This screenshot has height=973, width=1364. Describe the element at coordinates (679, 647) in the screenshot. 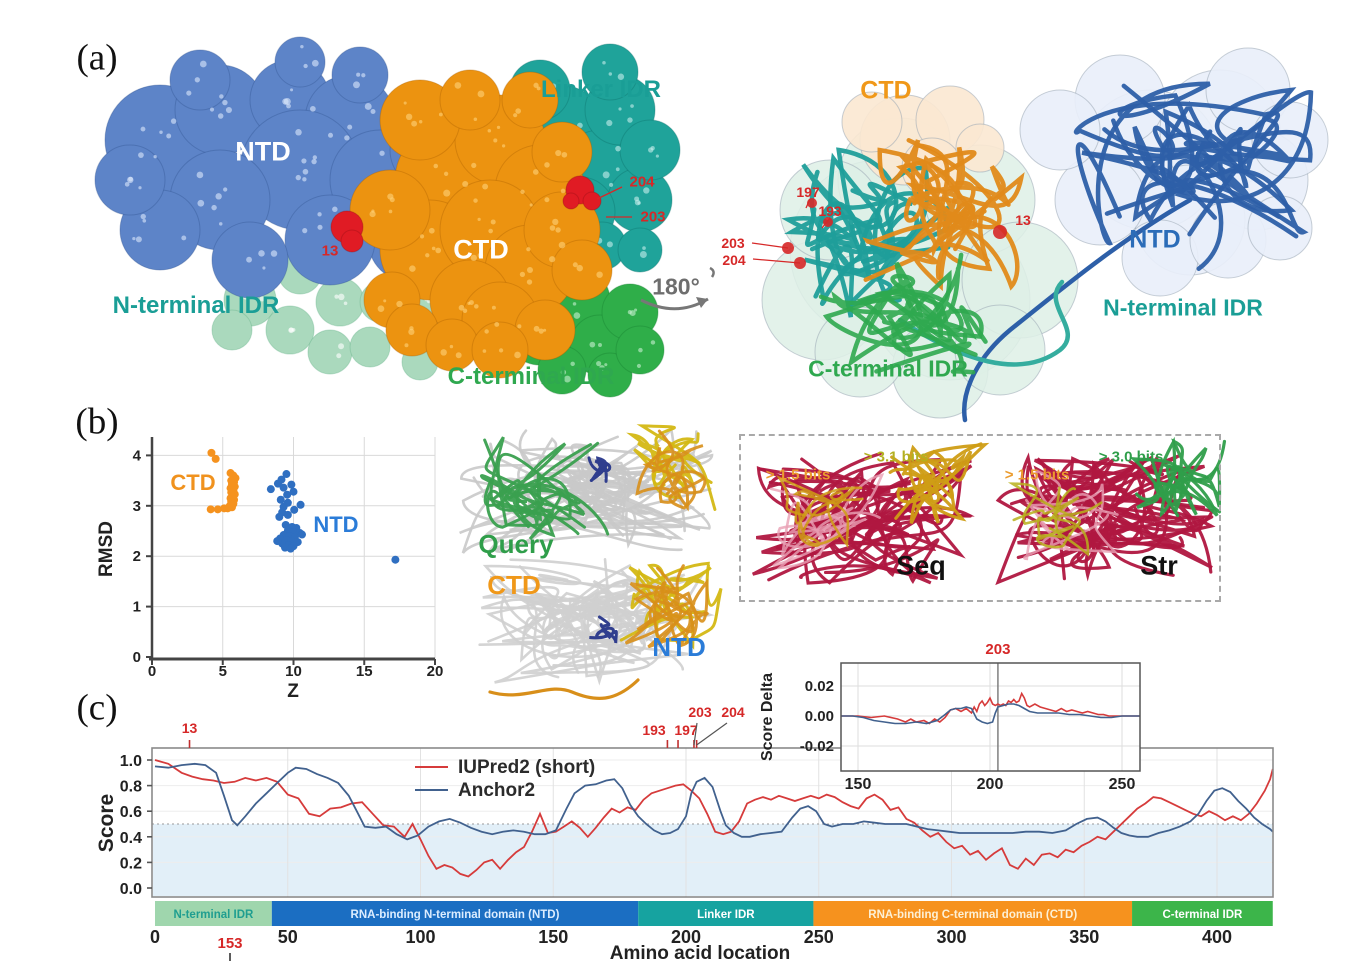

I see `ntd-label-mid: NTD` at that location.